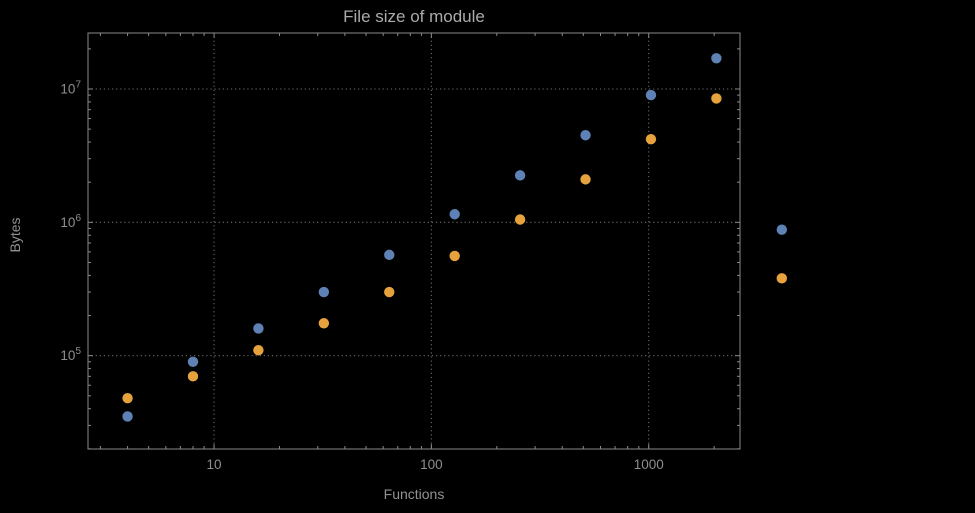 The height and width of the screenshot is (513, 975). What do you see at coordinates (414, 494) in the screenshot?
I see `x-axis-label: Functions` at bounding box center [414, 494].